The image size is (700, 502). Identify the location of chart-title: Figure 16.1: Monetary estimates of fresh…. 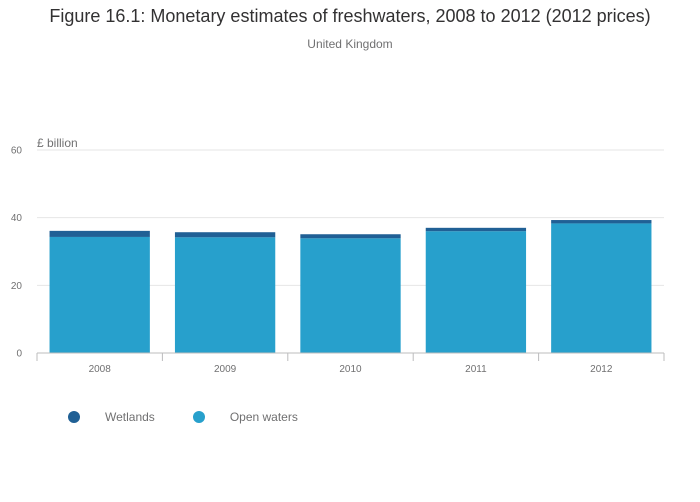
(350, 16).